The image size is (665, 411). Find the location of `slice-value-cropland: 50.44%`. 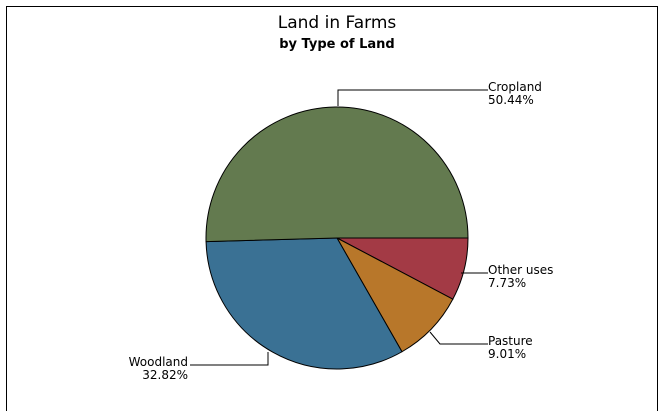

slice-value-cropland: 50.44% is located at coordinates (511, 100).